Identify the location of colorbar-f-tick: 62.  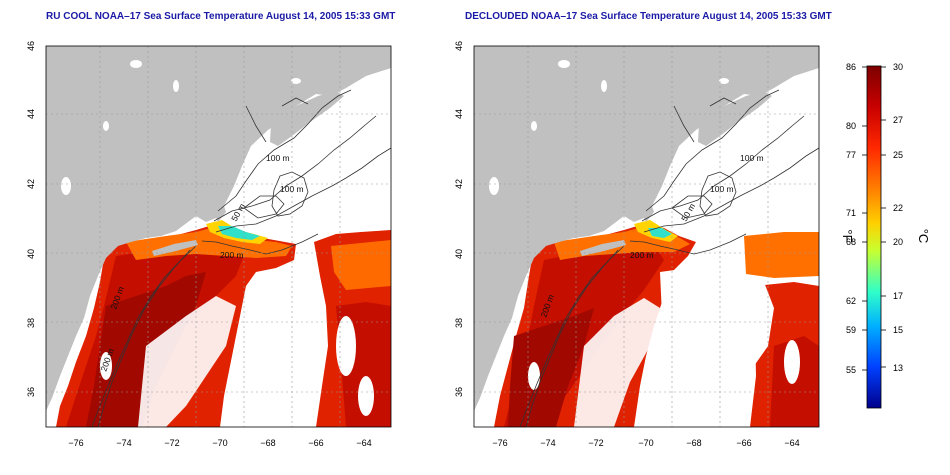
(851, 301).